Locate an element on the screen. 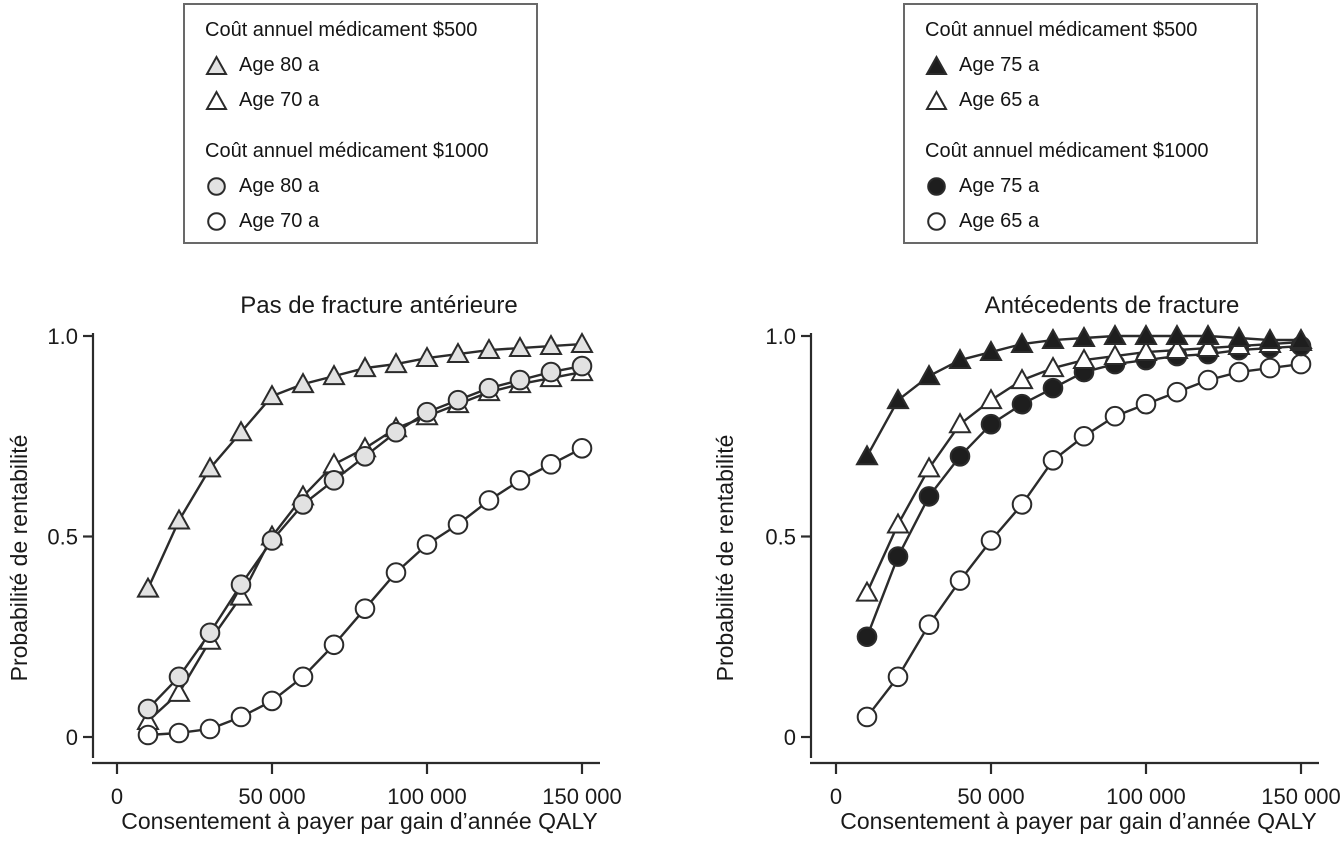 The image size is (1342, 850). legend-item-label: Age 65 a is located at coordinates (999, 99).